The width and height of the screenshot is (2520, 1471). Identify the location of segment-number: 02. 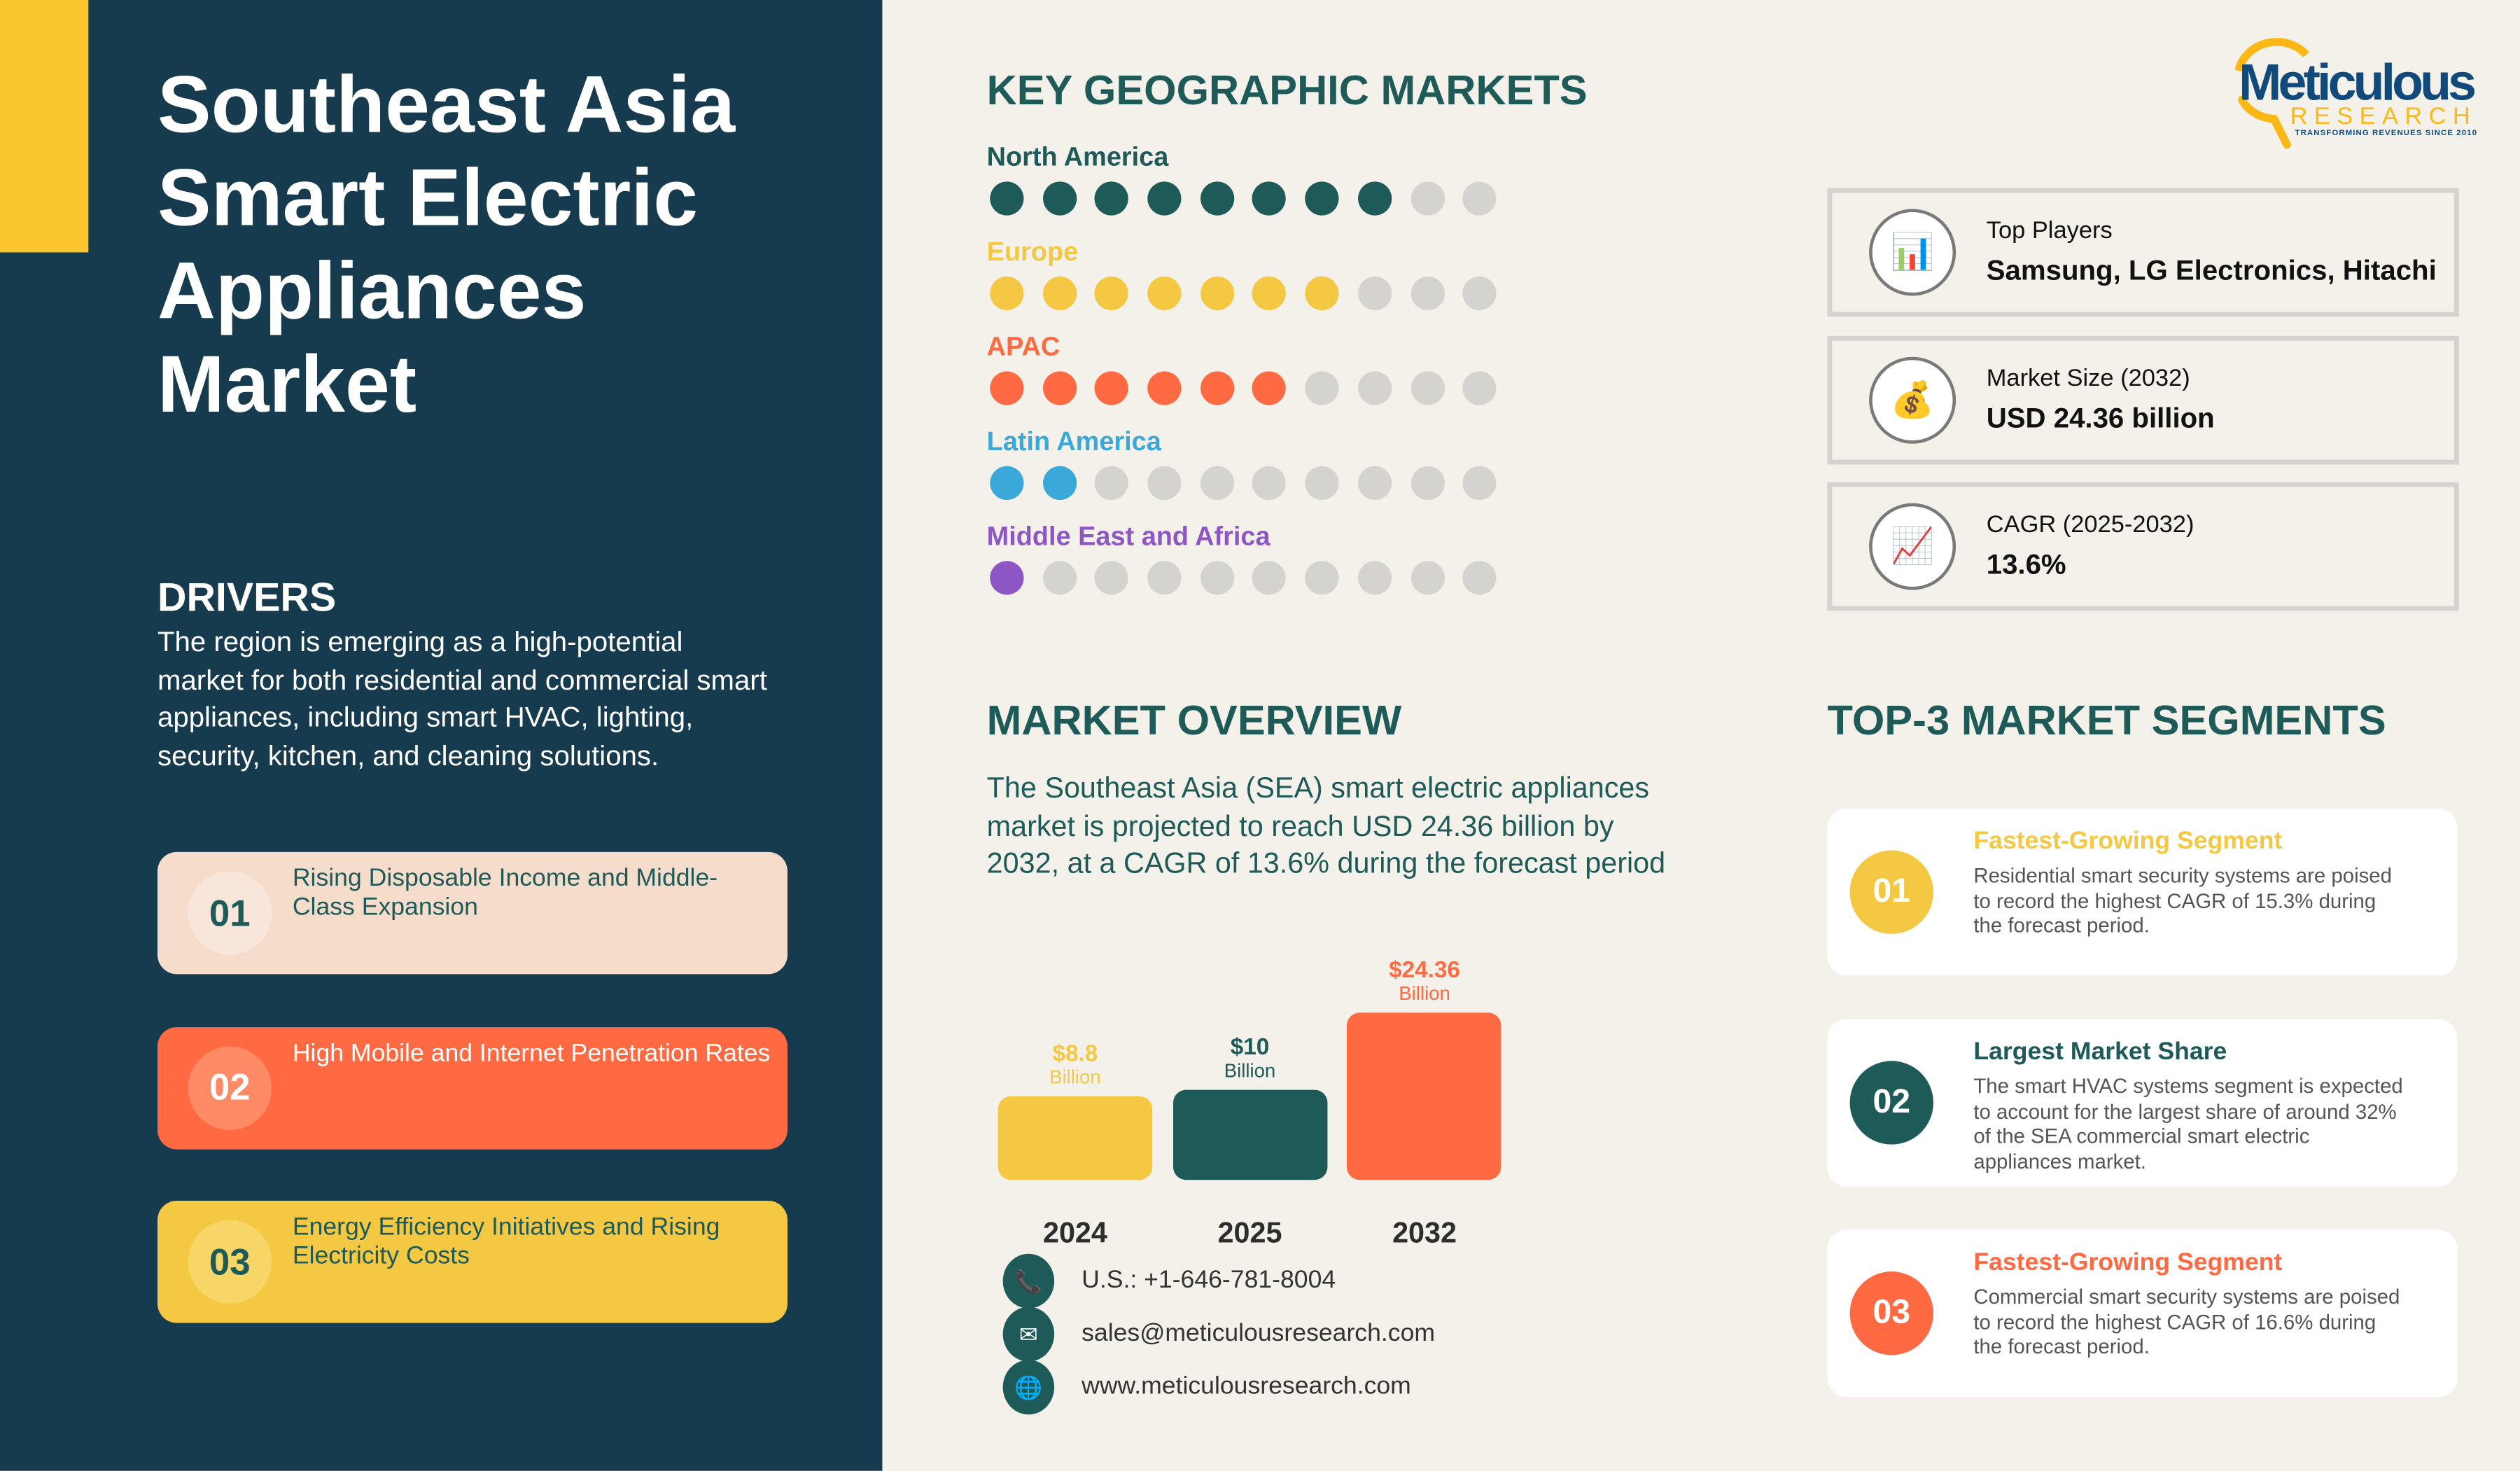
(1891, 1103).